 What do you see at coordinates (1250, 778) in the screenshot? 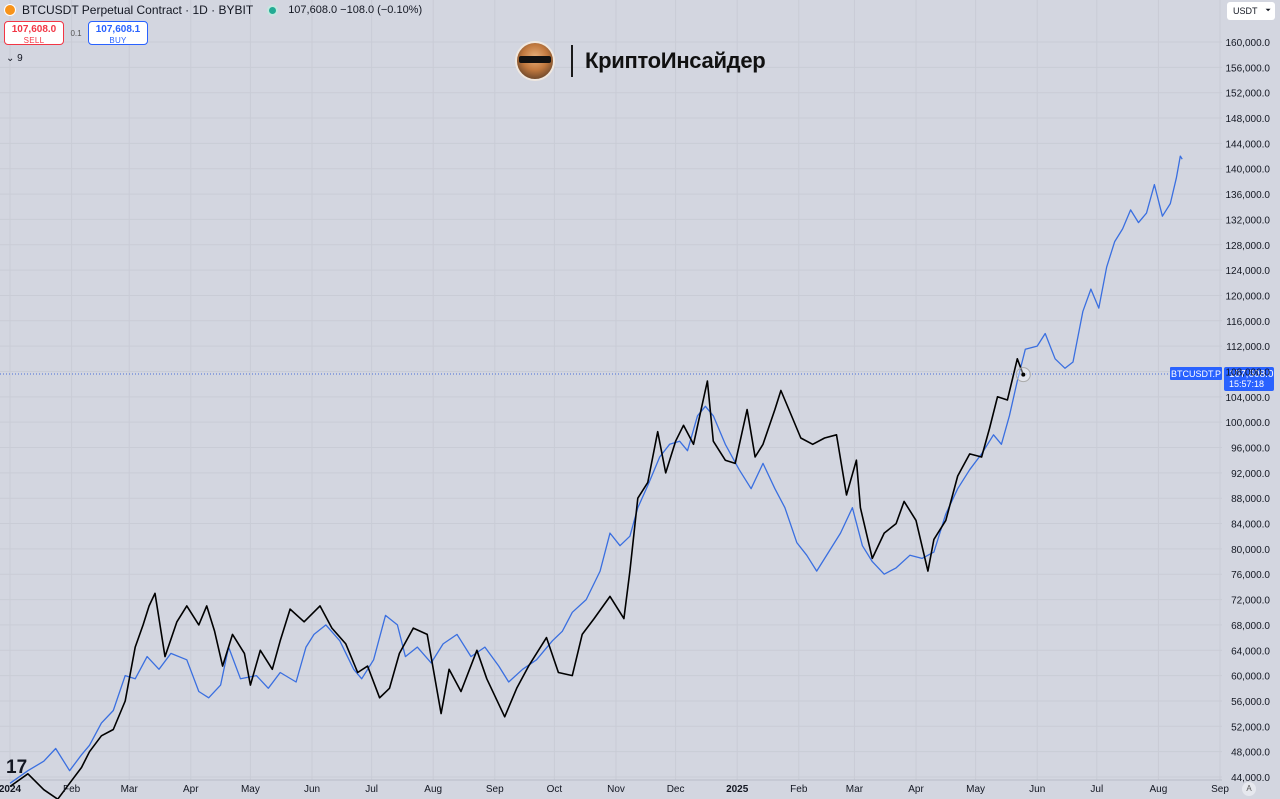
I see `y-tick-label: 44,000.0` at bounding box center [1250, 778].